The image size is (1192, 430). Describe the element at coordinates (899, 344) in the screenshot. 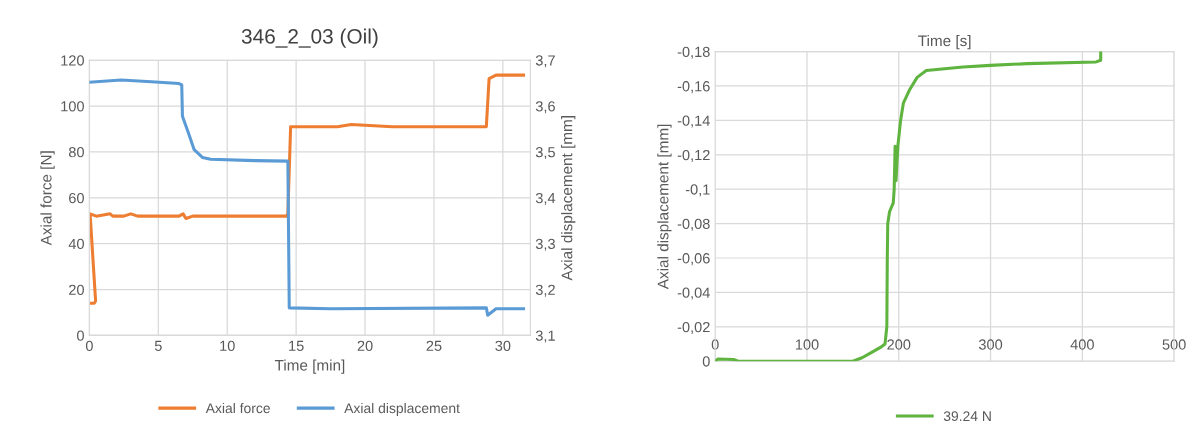

I see `x-tick-label: 200` at that location.